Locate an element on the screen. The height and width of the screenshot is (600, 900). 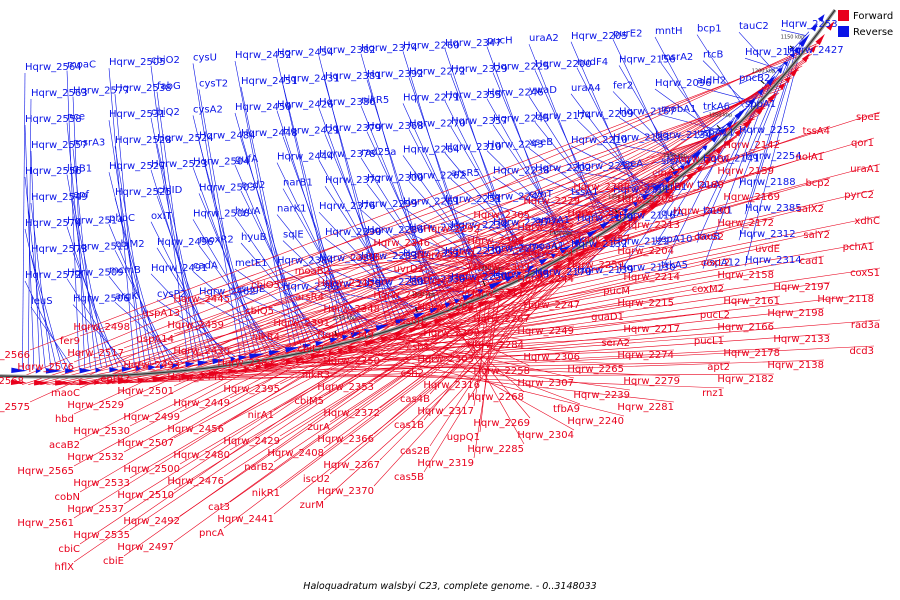
gene-label: salY2 is located at coordinates (816, 235).